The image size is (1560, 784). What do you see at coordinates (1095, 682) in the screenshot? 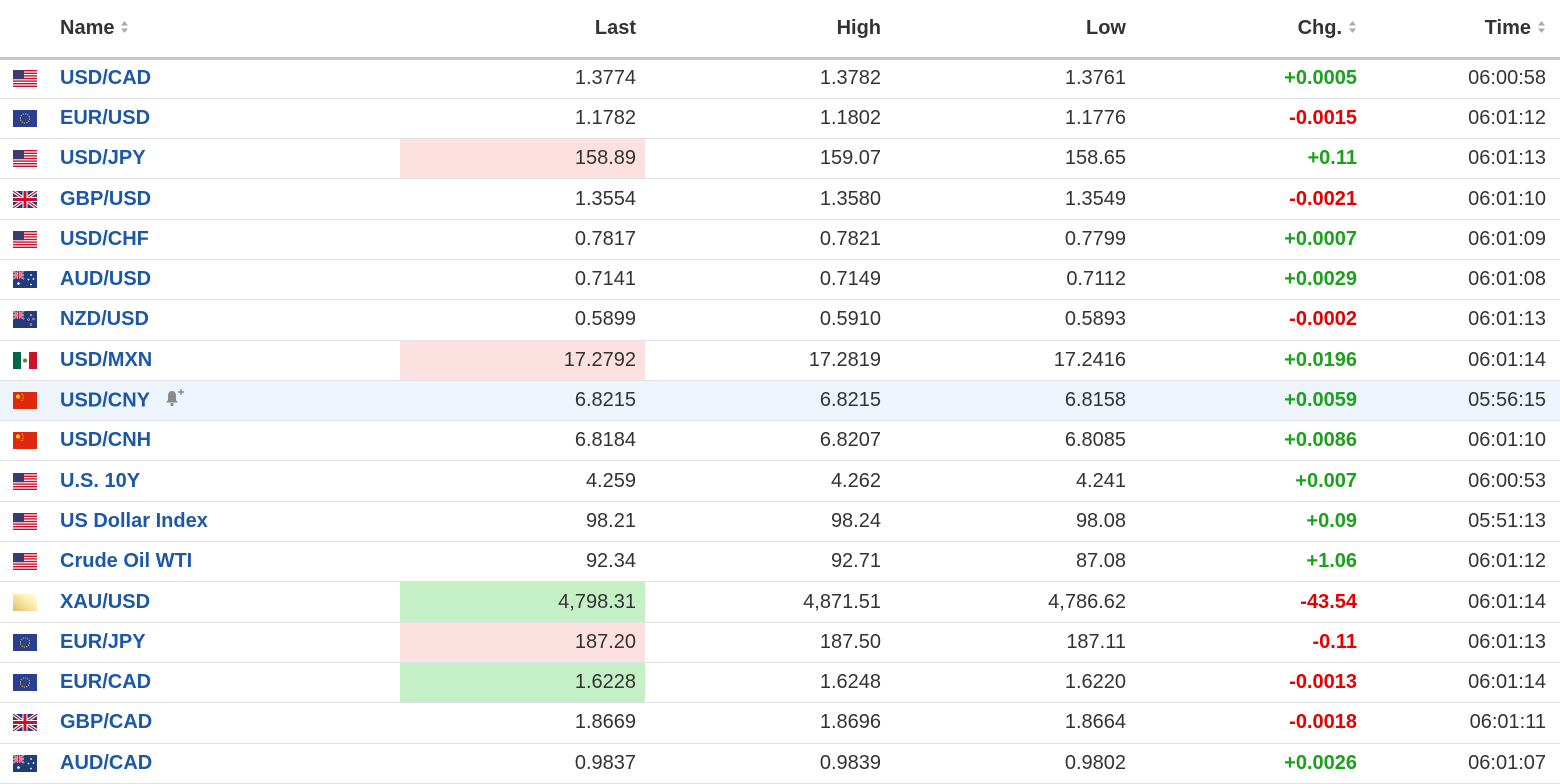
I see `low-cell: 1.6220` at bounding box center [1095, 682].